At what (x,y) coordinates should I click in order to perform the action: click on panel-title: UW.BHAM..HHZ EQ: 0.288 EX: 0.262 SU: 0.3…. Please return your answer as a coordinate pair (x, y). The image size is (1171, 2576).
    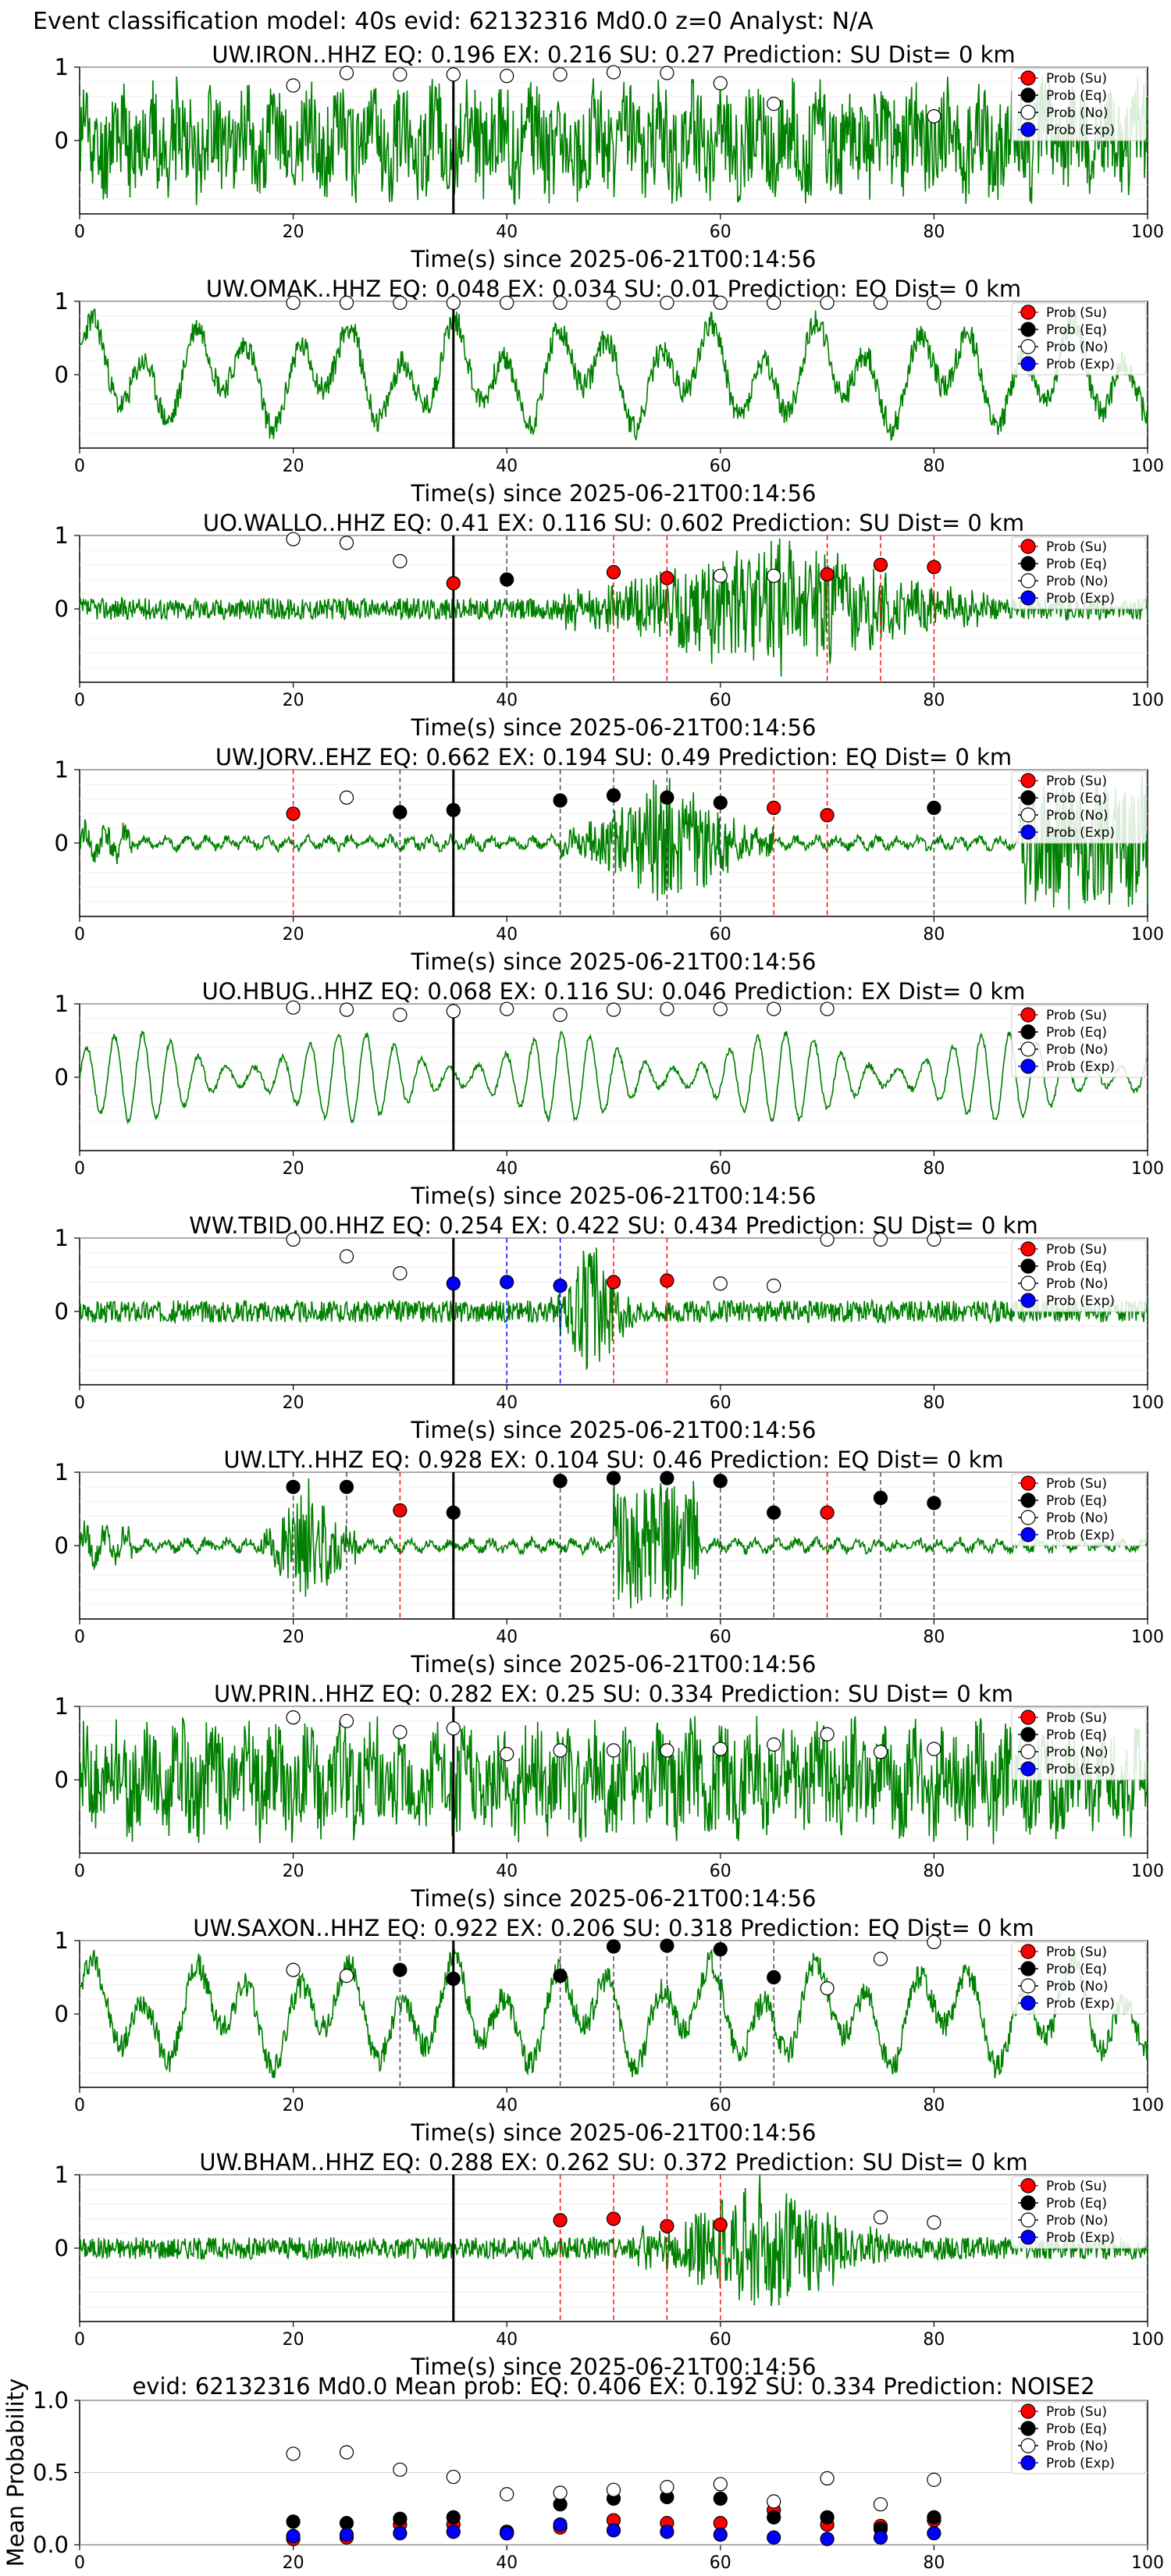
    Looking at the image, I should click on (613, 2162).